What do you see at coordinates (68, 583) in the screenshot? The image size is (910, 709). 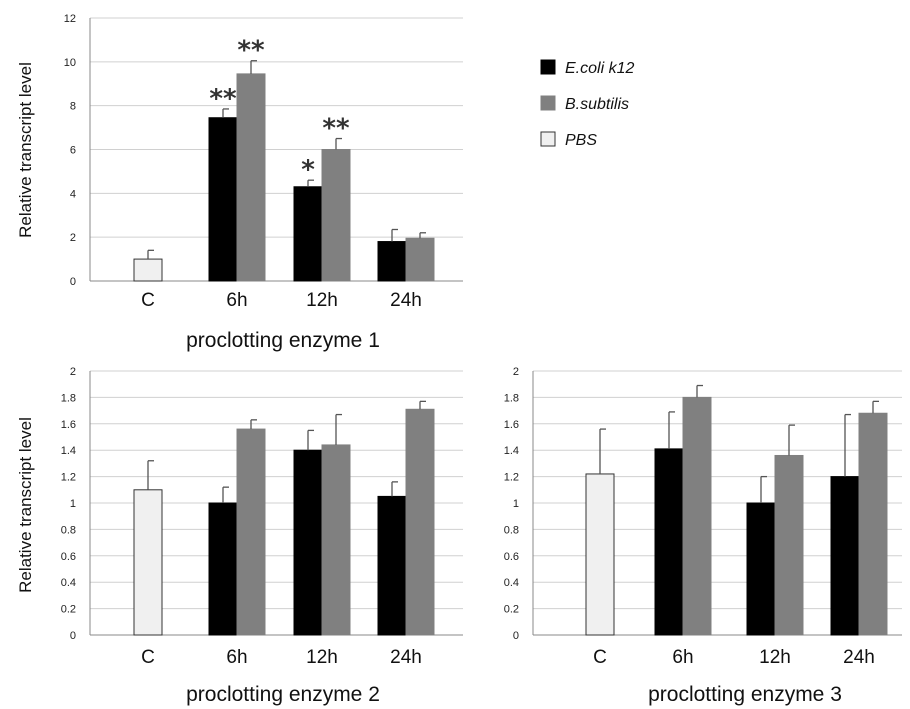 I see `y-tick-label: 0.4` at bounding box center [68, 583].